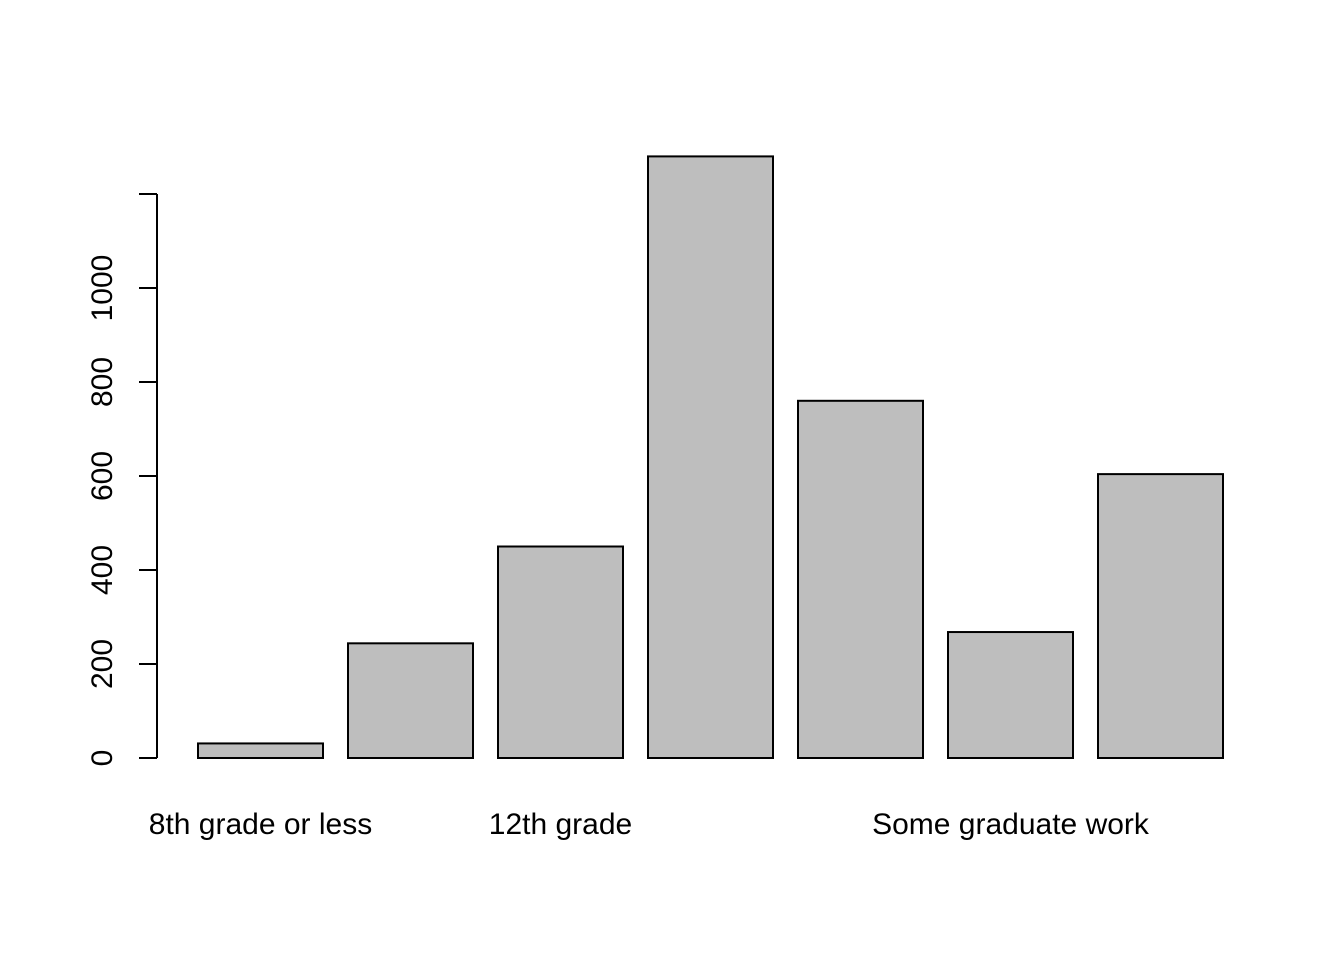 The image size is (1344, 960). What do you see at coordinates (102, 288) in the screenshot?
I see `y-tick-label: 1000` at bounding box center [102, 288].